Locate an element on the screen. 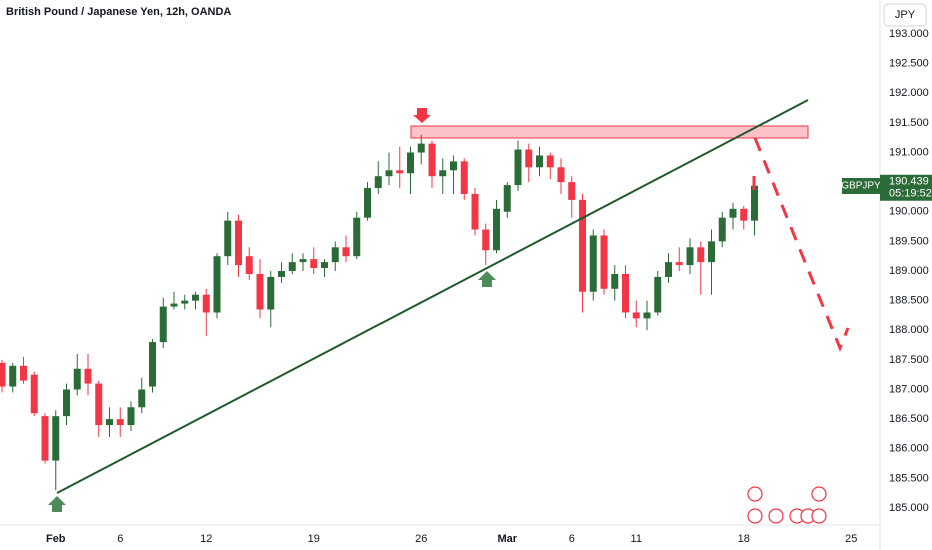 Image resolution: width=932 pixels, height=550 pixels. y-tick-label: 191.000 is located at coordinates (909, 152).